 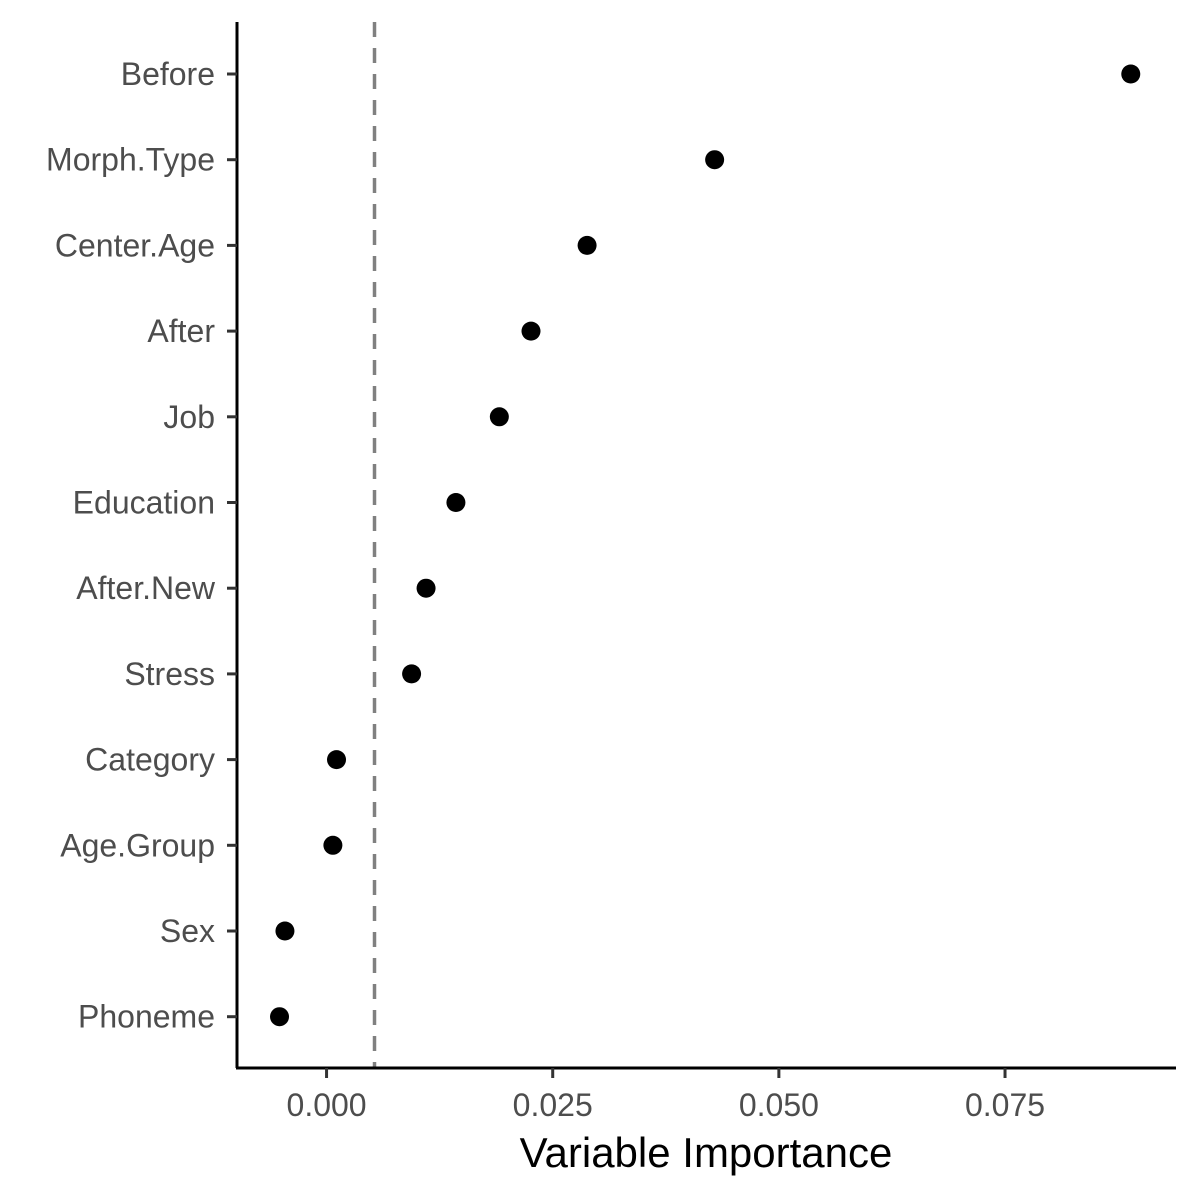 What do you see at coordinates (146, 1017) in the screenshot?
I see `y-tick-label: Phoneme` at bounding box center [146, 1017].